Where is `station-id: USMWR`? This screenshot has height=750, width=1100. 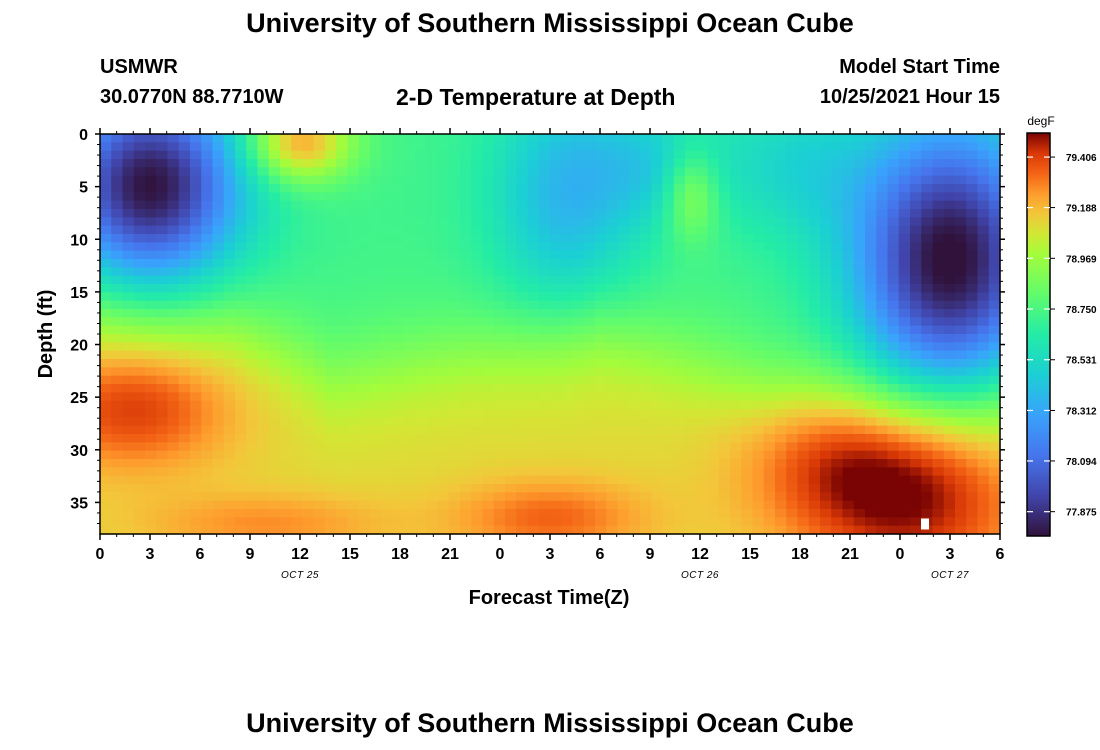
station-id: USMWR is located at coordinates (139, 67).